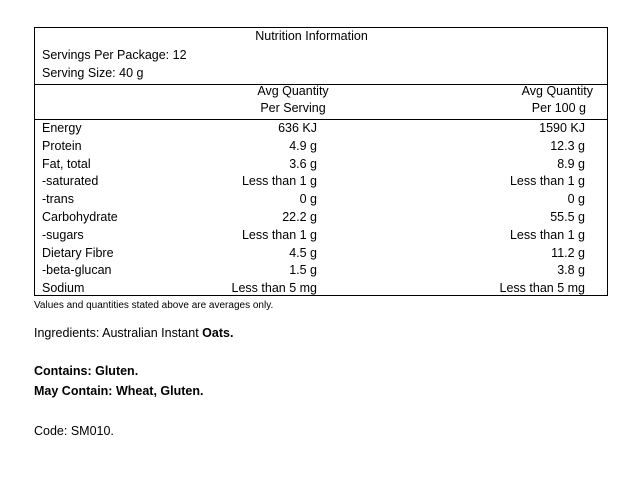 The height and width of the screenshot is (481, 634). I want to click on table-row: -sugars Less than 1 g Less than 1 g, so click(321, 235).